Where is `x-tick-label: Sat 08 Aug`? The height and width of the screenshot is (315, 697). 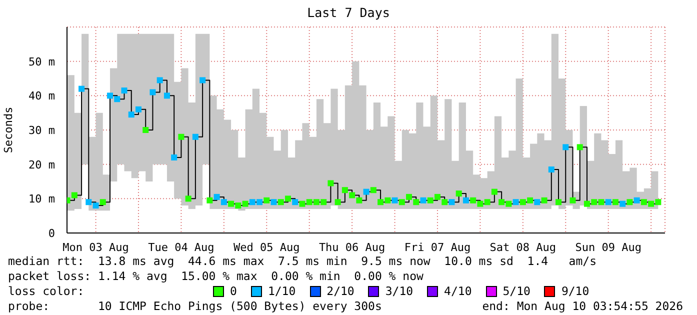
x-tick-label: Sat 08 Aug is located at coordinates (523, 247).